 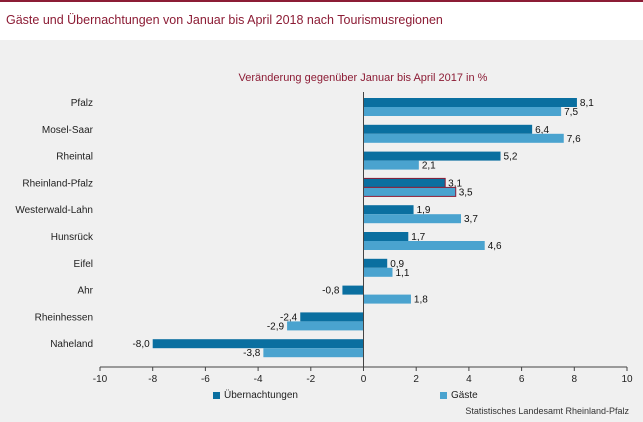 What do you see at coordinates (68, 130) in the screenshot?
I see `category-label: Mosel-Saar` at bounding box center [68, 130].